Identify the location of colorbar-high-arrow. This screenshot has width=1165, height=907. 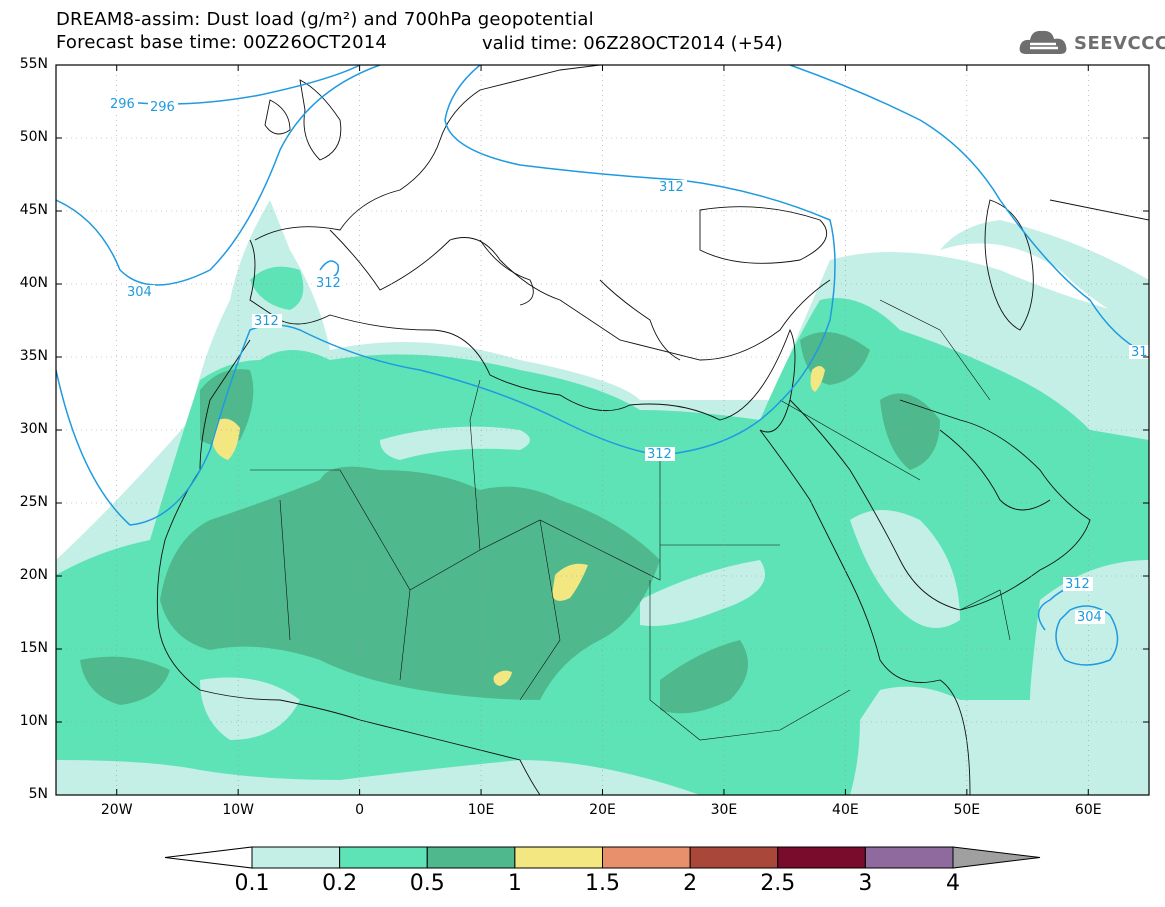
(996, 857).